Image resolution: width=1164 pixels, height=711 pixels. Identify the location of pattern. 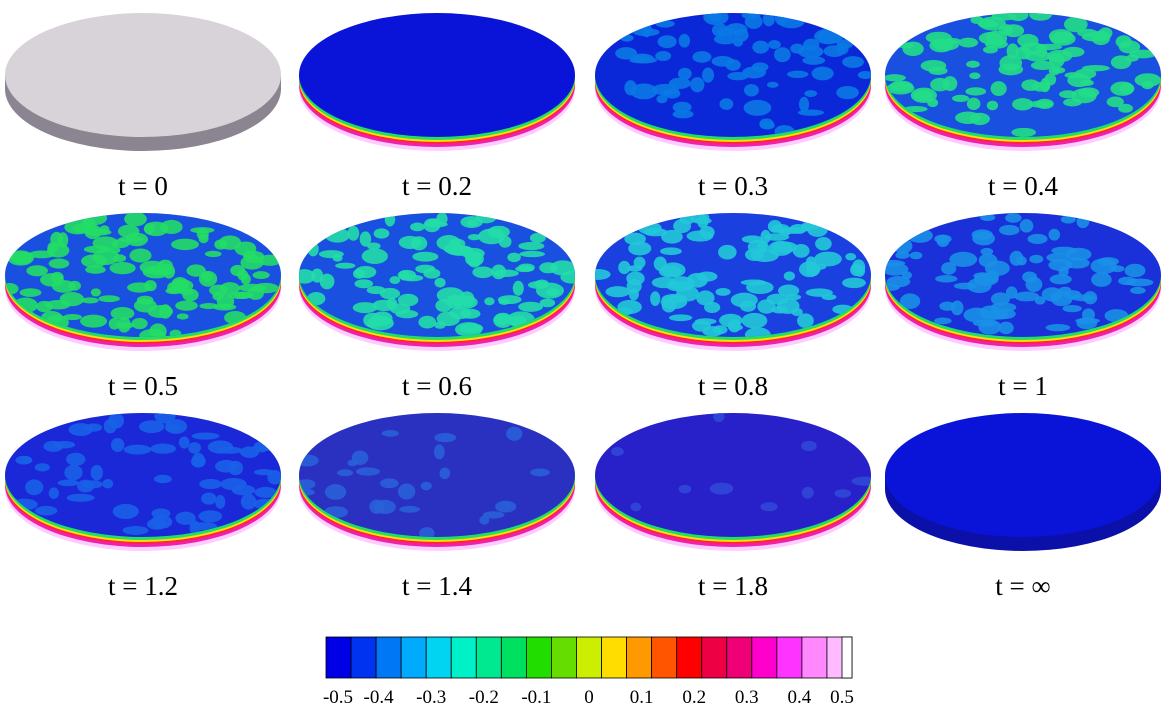
(730, 275).